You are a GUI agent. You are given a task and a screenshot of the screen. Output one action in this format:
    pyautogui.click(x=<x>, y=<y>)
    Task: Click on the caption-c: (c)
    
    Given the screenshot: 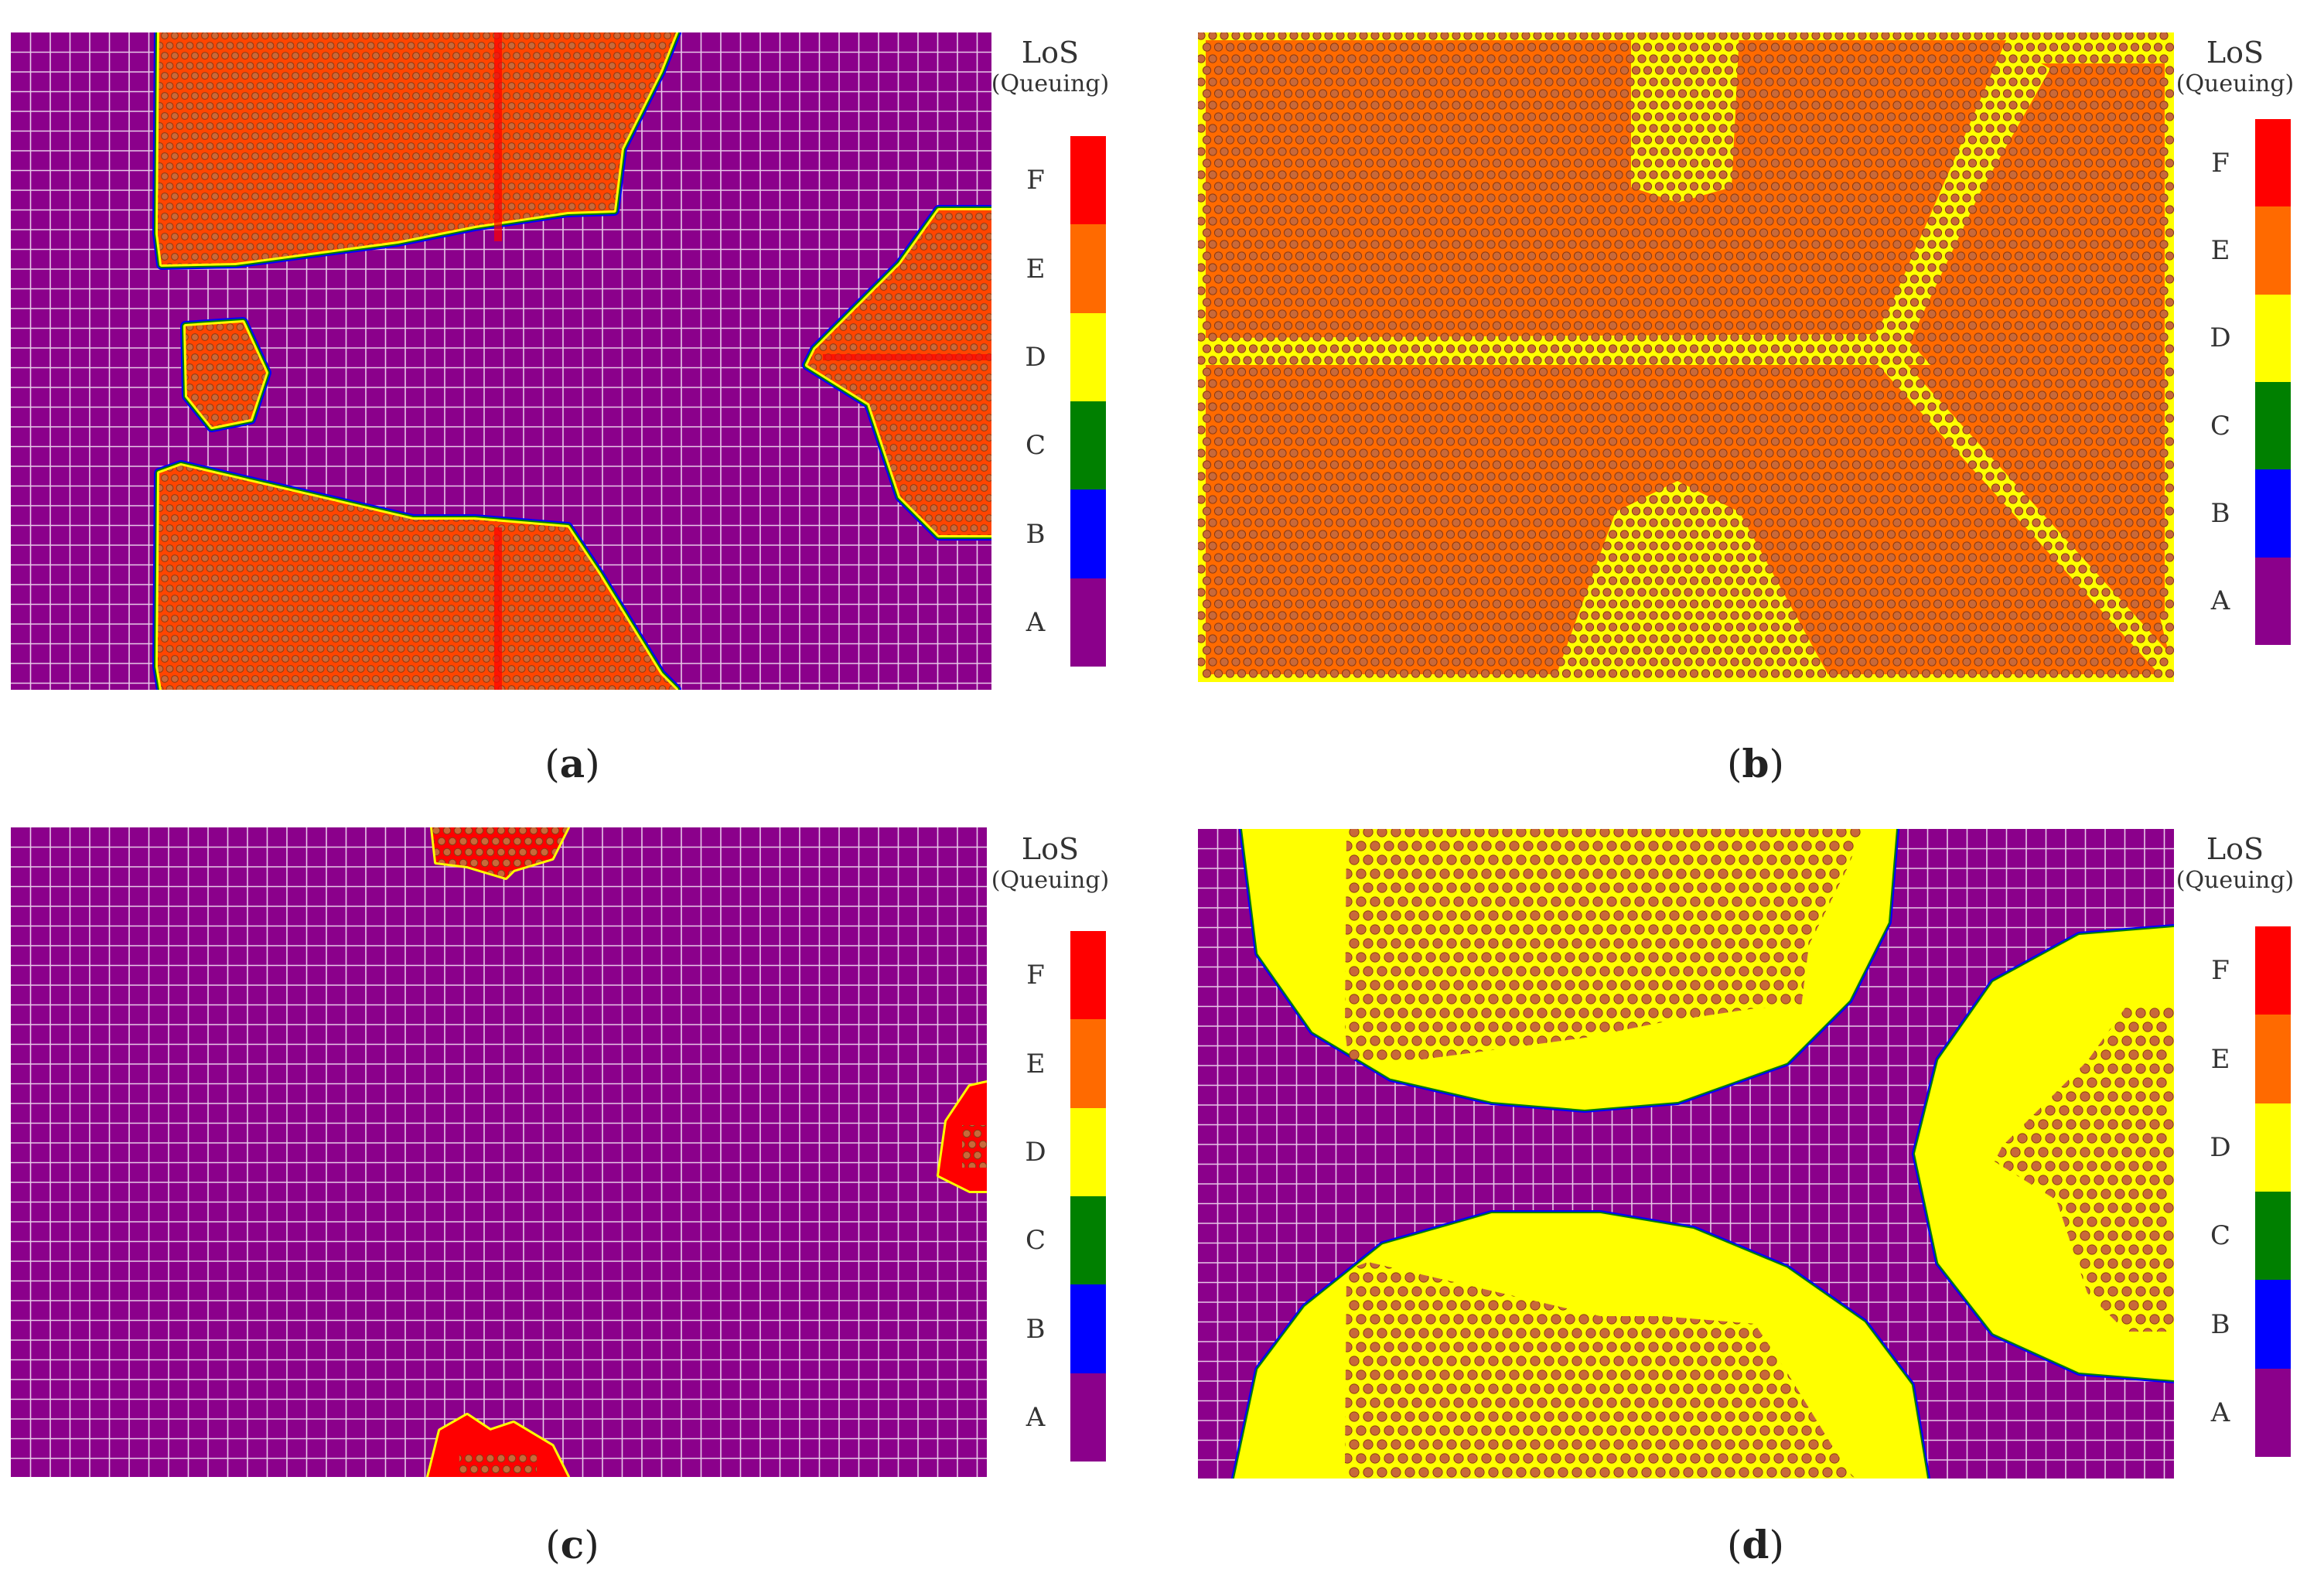 What is the action you would take?
    pyautogui.click(x=572, y=1545)
    